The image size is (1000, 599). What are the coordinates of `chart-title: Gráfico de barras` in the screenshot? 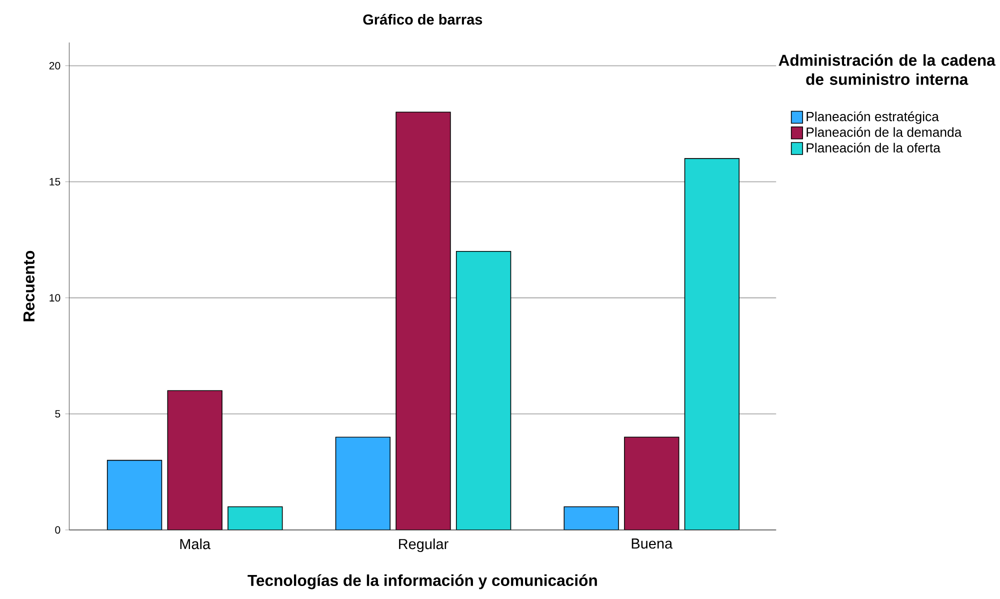 It's located at (422, 19).